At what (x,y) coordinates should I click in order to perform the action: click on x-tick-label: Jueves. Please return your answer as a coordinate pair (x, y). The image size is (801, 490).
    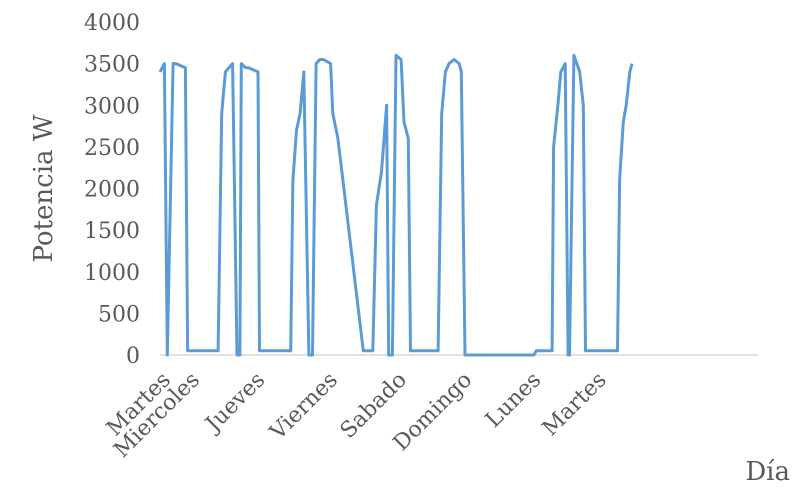
    Looking at the image, I should click on (235, 403).